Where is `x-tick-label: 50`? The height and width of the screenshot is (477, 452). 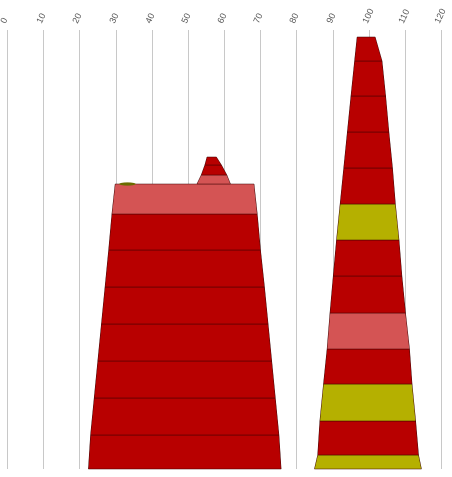 x-tick-label: 50 is located at coordinates (185, 18).